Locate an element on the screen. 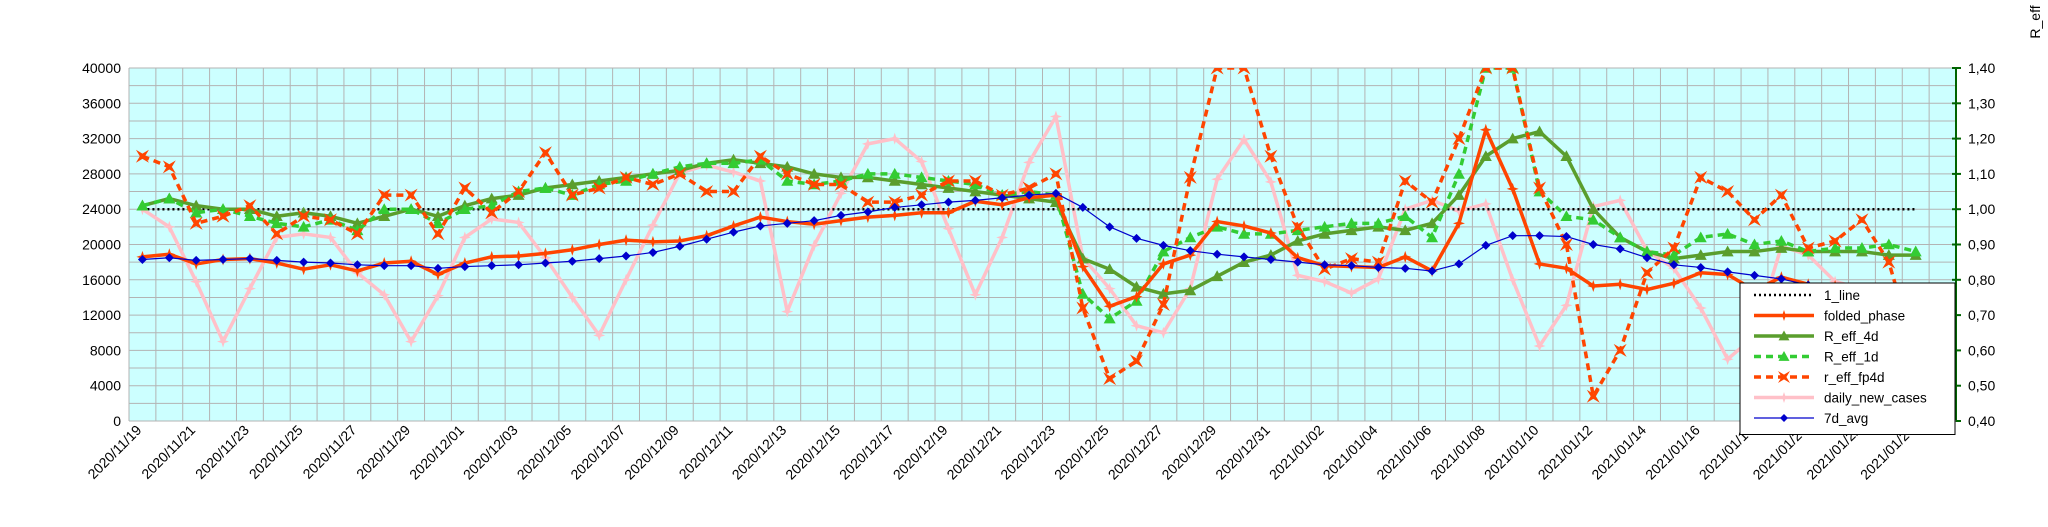 Image resolution: width=2048 pixels, height=527 pixels. legend-entry: R_eff_1d is located at coordinates (1816, 357).